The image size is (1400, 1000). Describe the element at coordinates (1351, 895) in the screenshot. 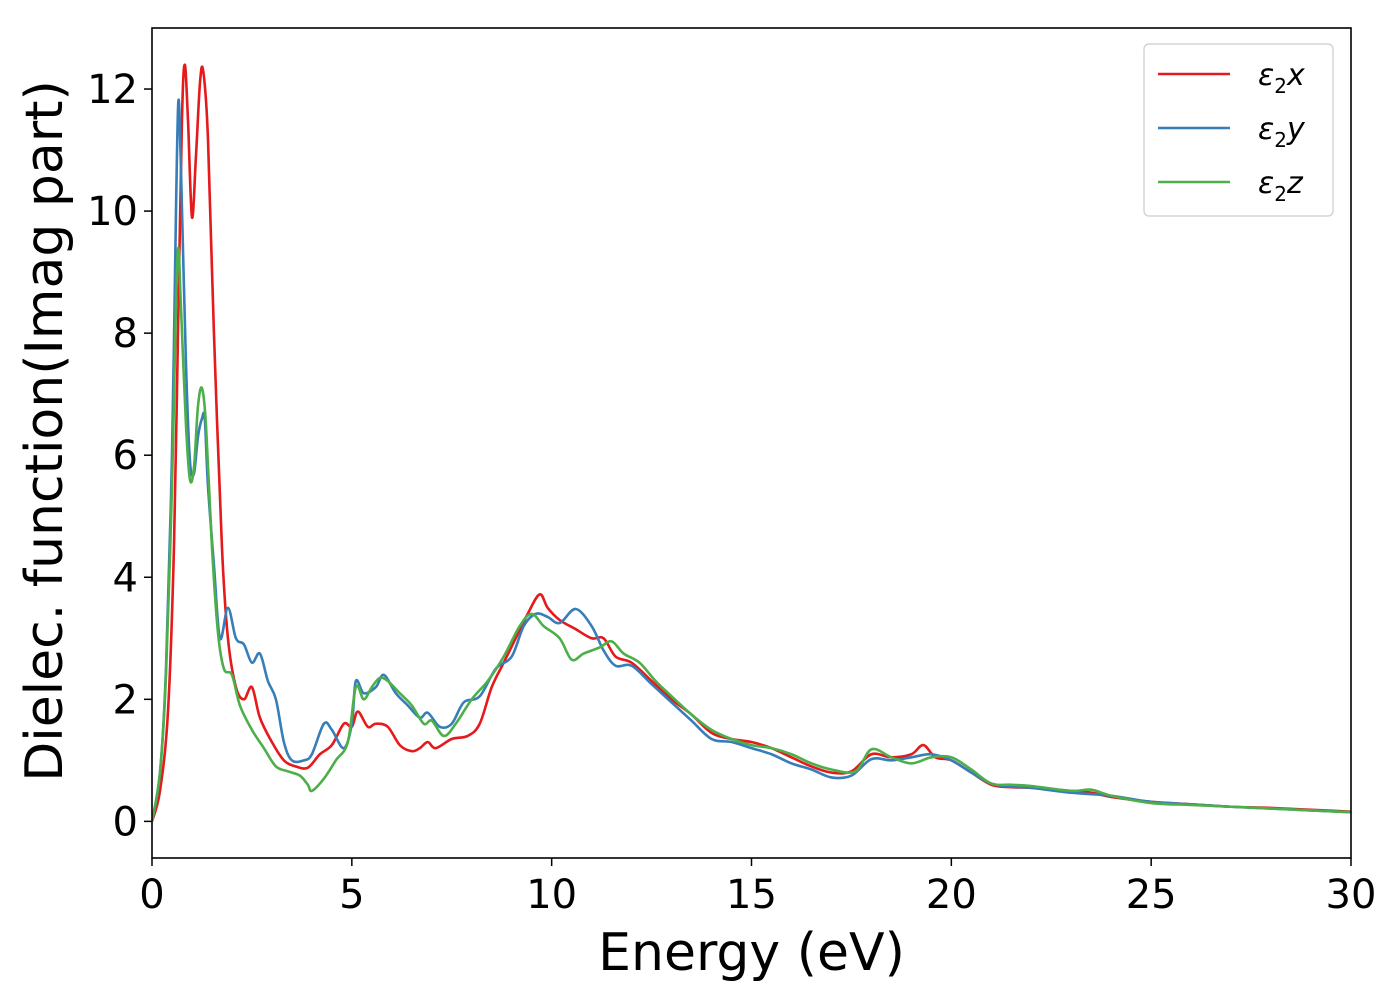

I see `x-tick-label: 30` at that location.